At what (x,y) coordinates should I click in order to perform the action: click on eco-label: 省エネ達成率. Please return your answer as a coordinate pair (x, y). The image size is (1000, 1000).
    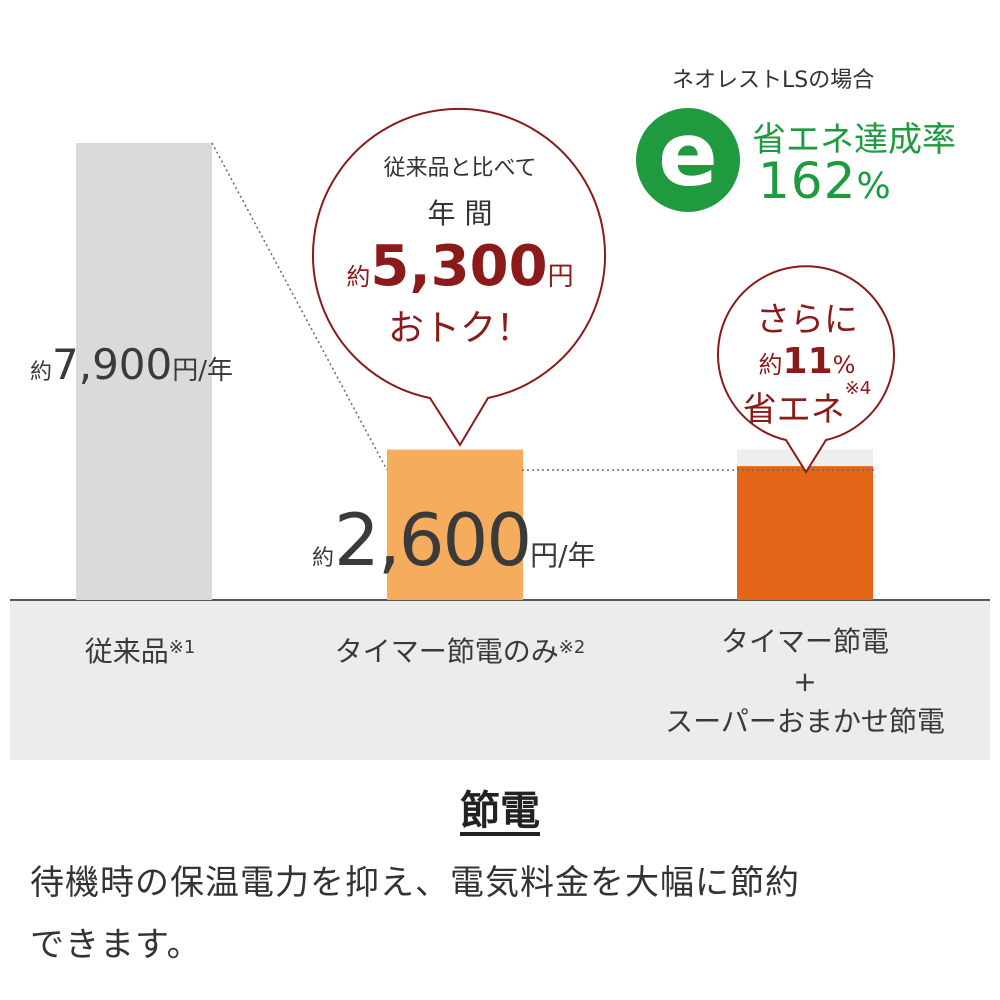
    Looking at the image, I should click on (854, 140).